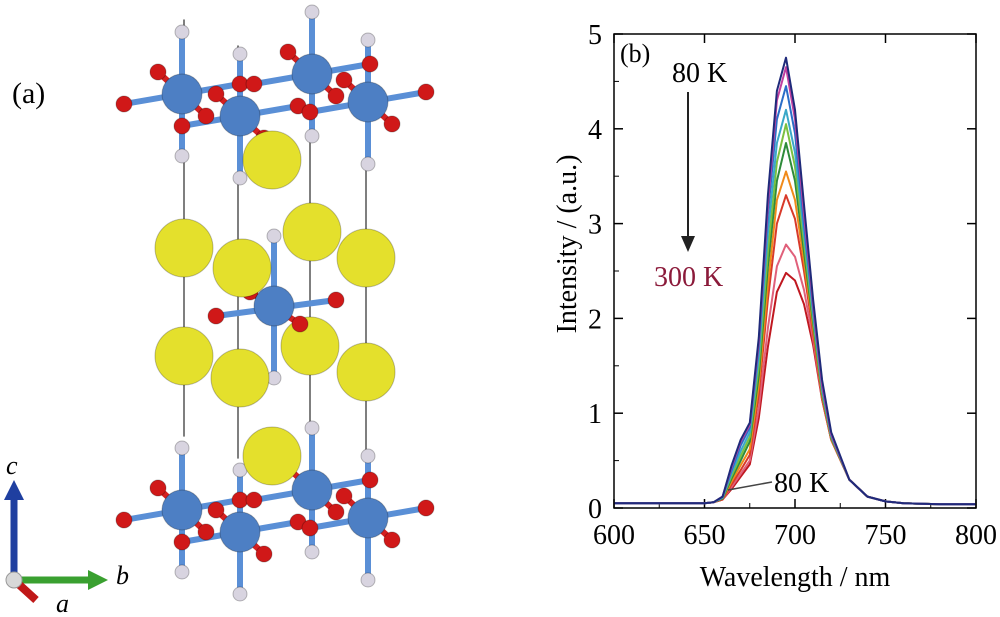  I want to click on y-tick-label: 3, so click(595, 225).